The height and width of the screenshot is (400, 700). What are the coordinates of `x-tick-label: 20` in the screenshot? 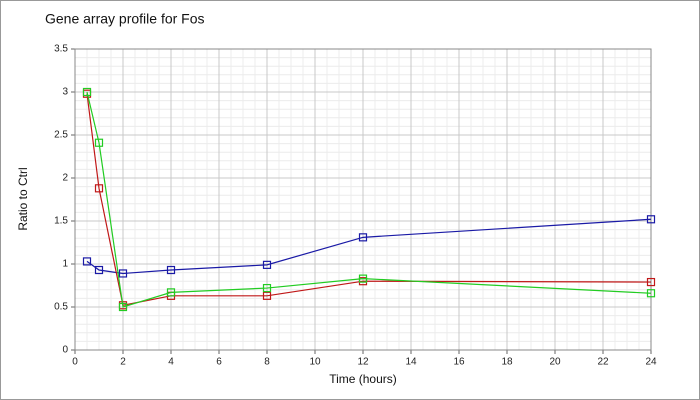 It's located at (555, 362).